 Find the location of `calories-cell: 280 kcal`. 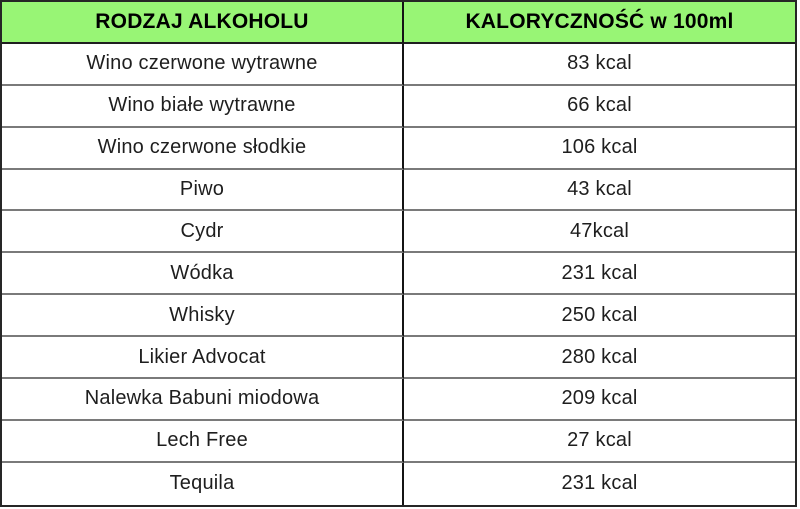

calories-cell: 280 kcal is located at coordinates (599, 358).